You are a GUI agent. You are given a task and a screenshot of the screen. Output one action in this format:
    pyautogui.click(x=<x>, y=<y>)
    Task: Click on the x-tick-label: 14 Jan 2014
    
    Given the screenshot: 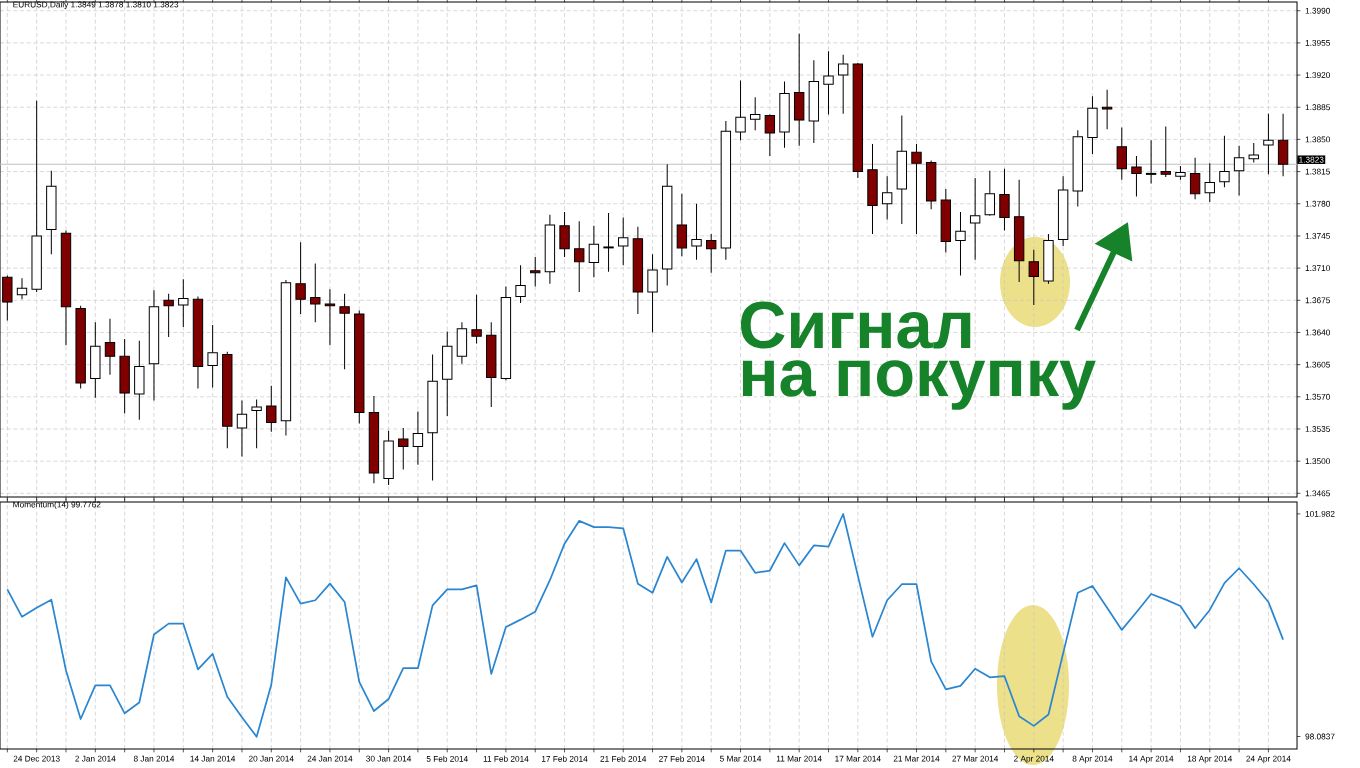 What is the action you would take?
    pyautogui.click(x=213, y=758)
    